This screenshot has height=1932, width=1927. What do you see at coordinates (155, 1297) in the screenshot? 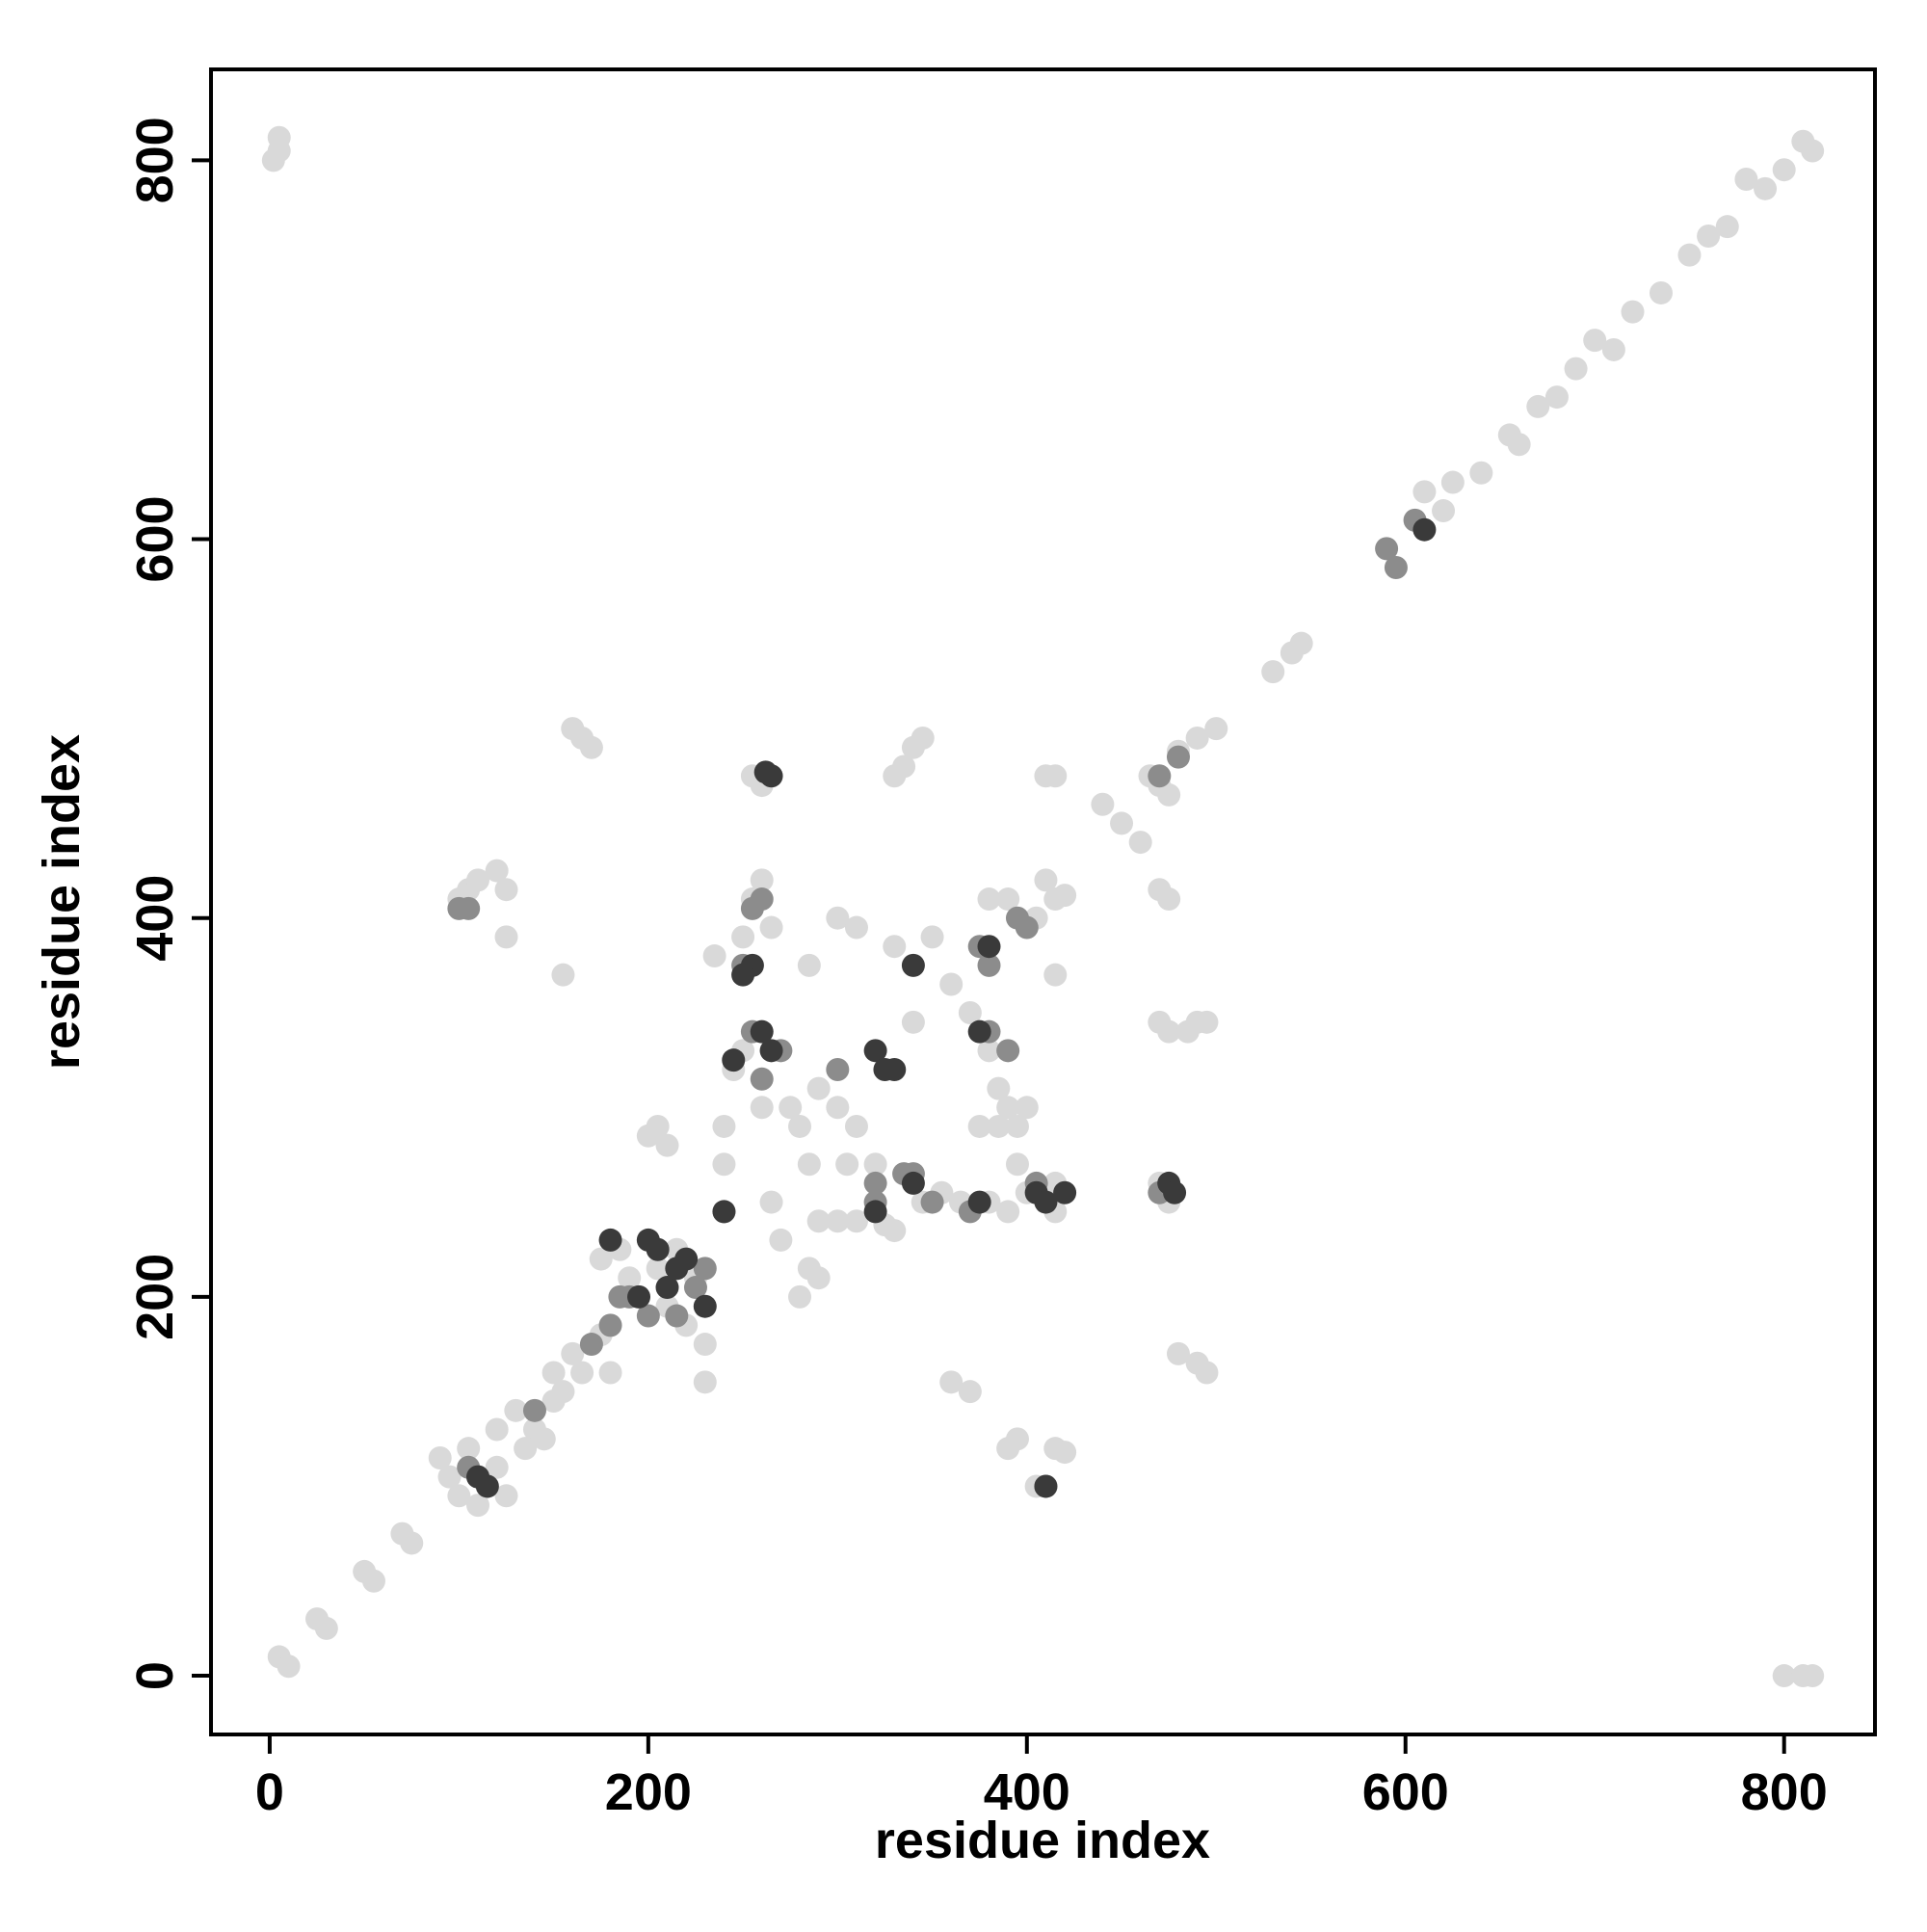
I see `y-tick-label: 200` at bounding box center [155, 1297].